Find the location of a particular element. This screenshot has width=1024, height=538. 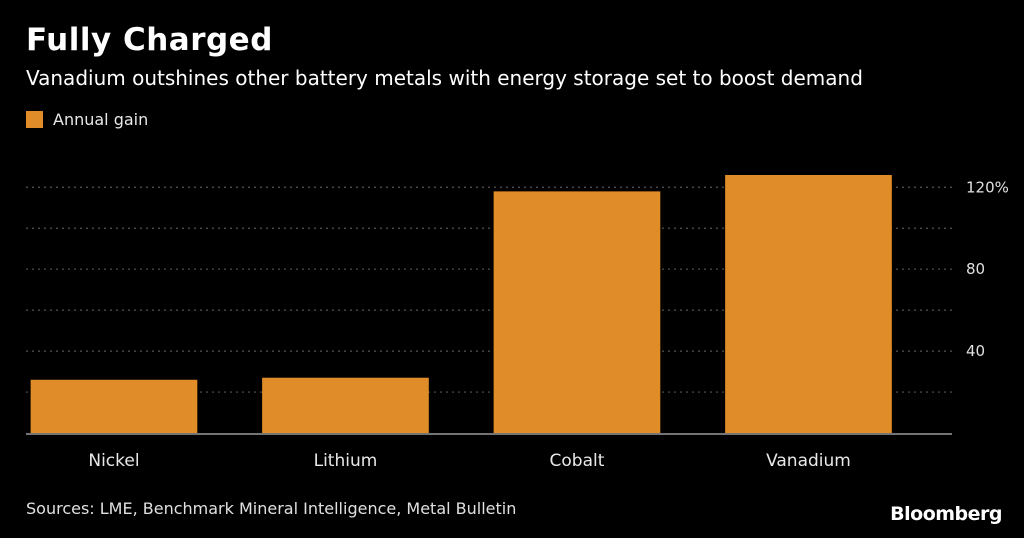

bar-vanadium is located at coordinates (808, 304).